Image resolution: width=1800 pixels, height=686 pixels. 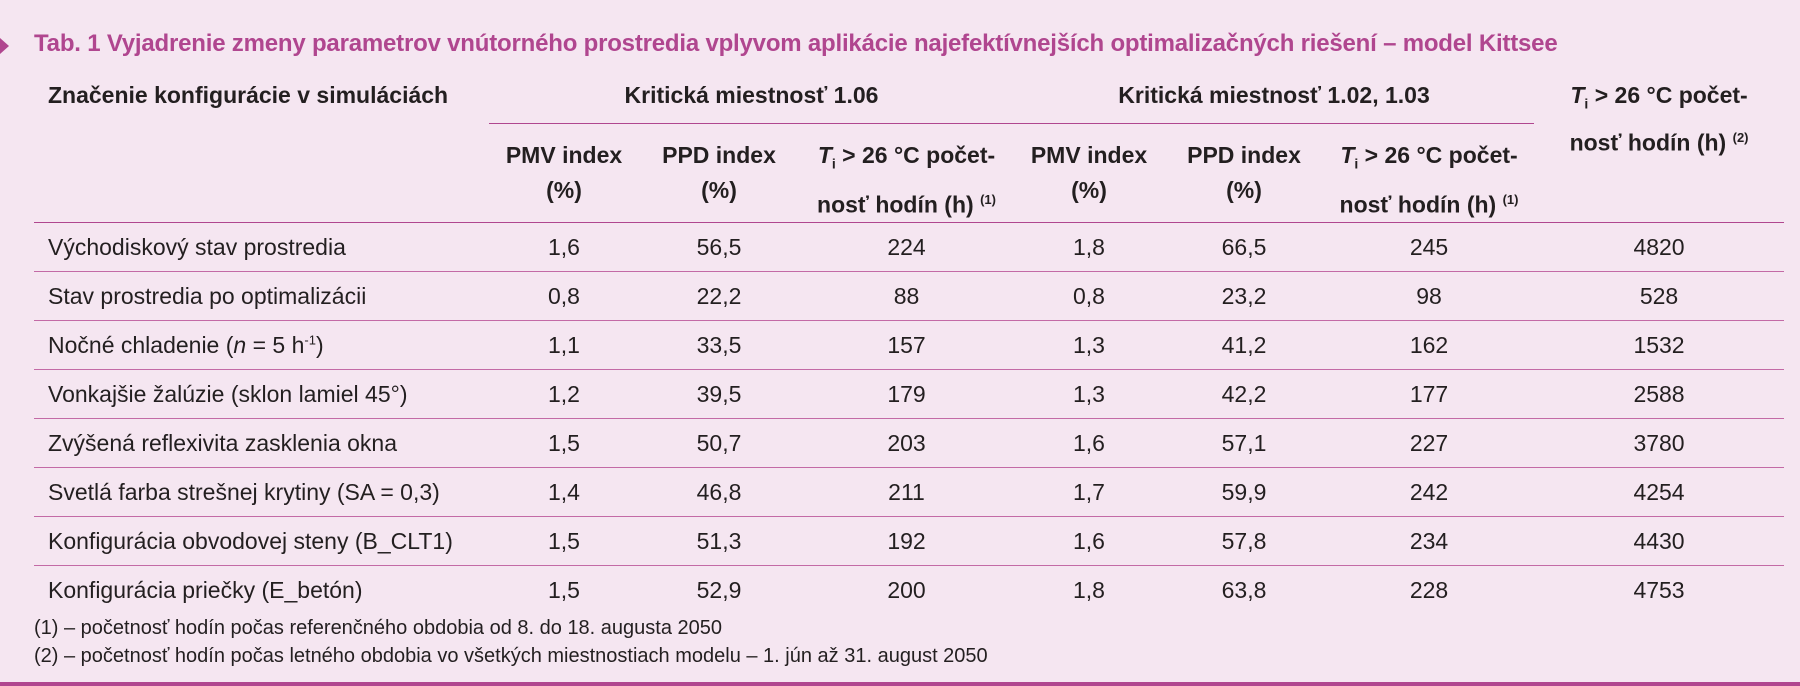 I want to click on header-ti-total: Ti > 26 °C počet- nosť hodín (h) (2), so click(x=1659, y=148).